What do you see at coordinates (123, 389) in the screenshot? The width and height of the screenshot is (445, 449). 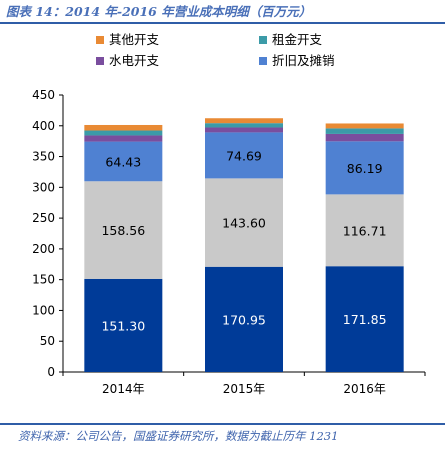 I see `x-tick-label: 2014年` at bounding box center [123, 389].